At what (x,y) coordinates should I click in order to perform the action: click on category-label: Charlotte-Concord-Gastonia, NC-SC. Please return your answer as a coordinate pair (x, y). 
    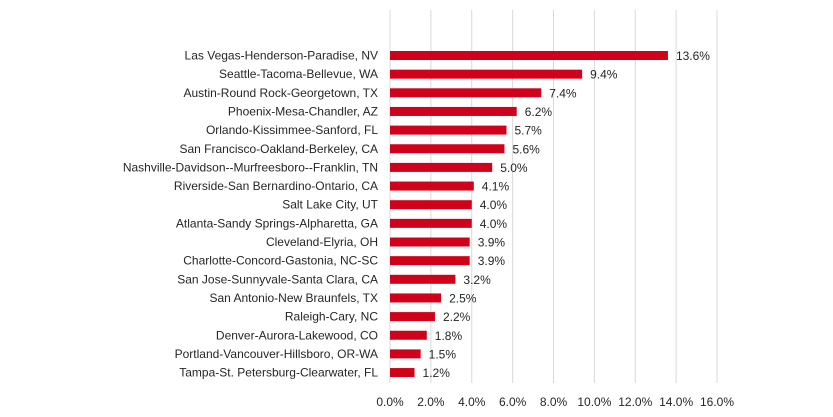
    Looking at the image, I should click on (280, 261).